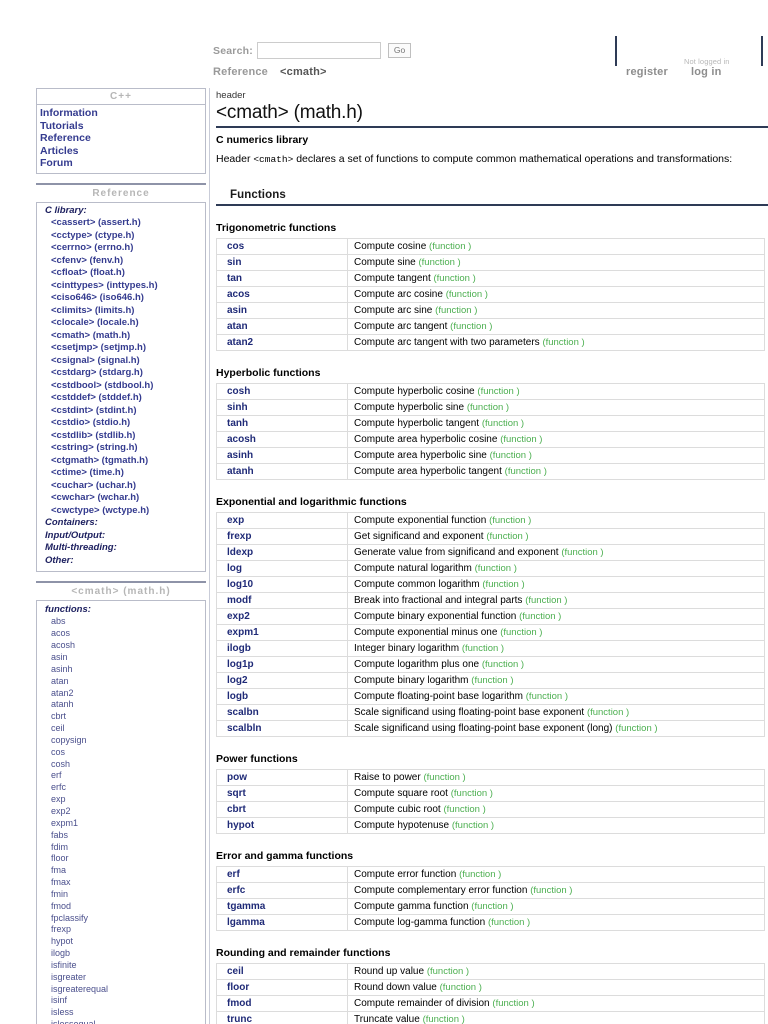 The width and height of the screenshot is (768, 1024). I want to click on function-link-sinh: sinh, so click(237, 407).